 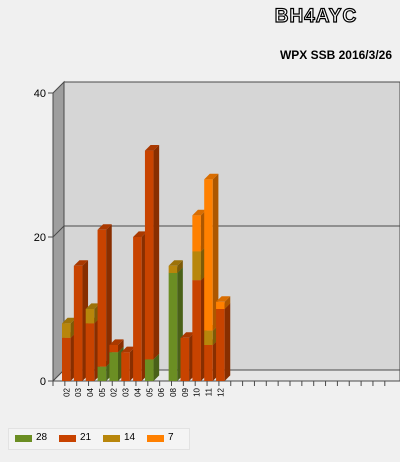 What do you see at coordinates (86, 437) in the screenshot?
I see `legend-label: 21` at bounding box center [86, 437].